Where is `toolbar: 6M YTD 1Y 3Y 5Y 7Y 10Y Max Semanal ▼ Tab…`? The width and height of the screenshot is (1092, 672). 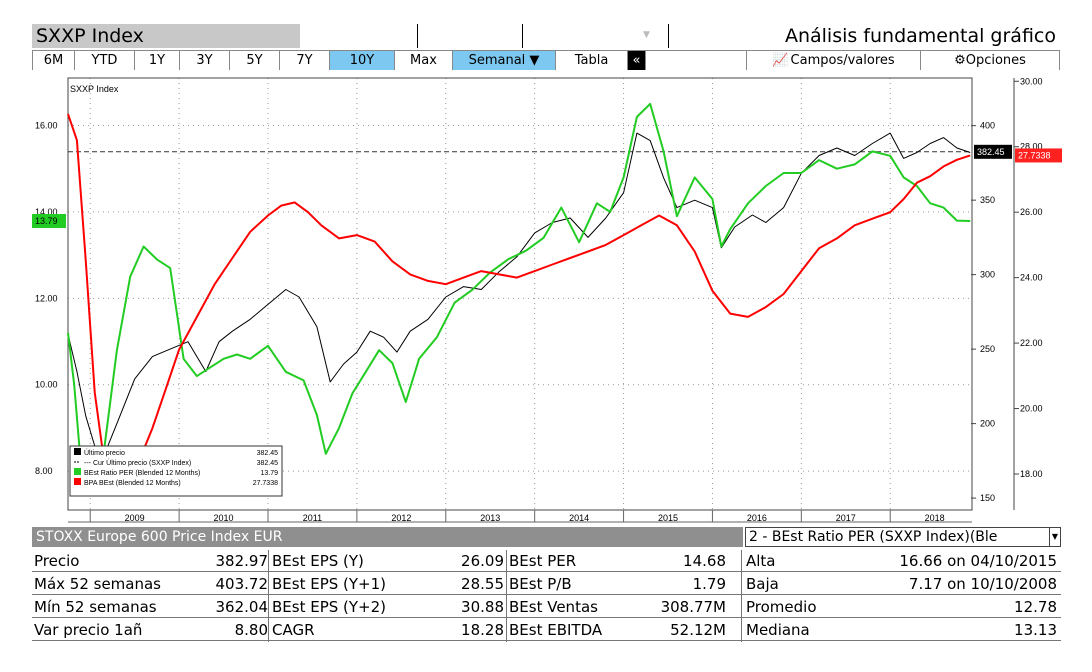 toolbar: 6M YTD 1Y 3Y 5Y 7Y 10Y Max Semanal ▼ Tab… is located at coordinates (546, 60).